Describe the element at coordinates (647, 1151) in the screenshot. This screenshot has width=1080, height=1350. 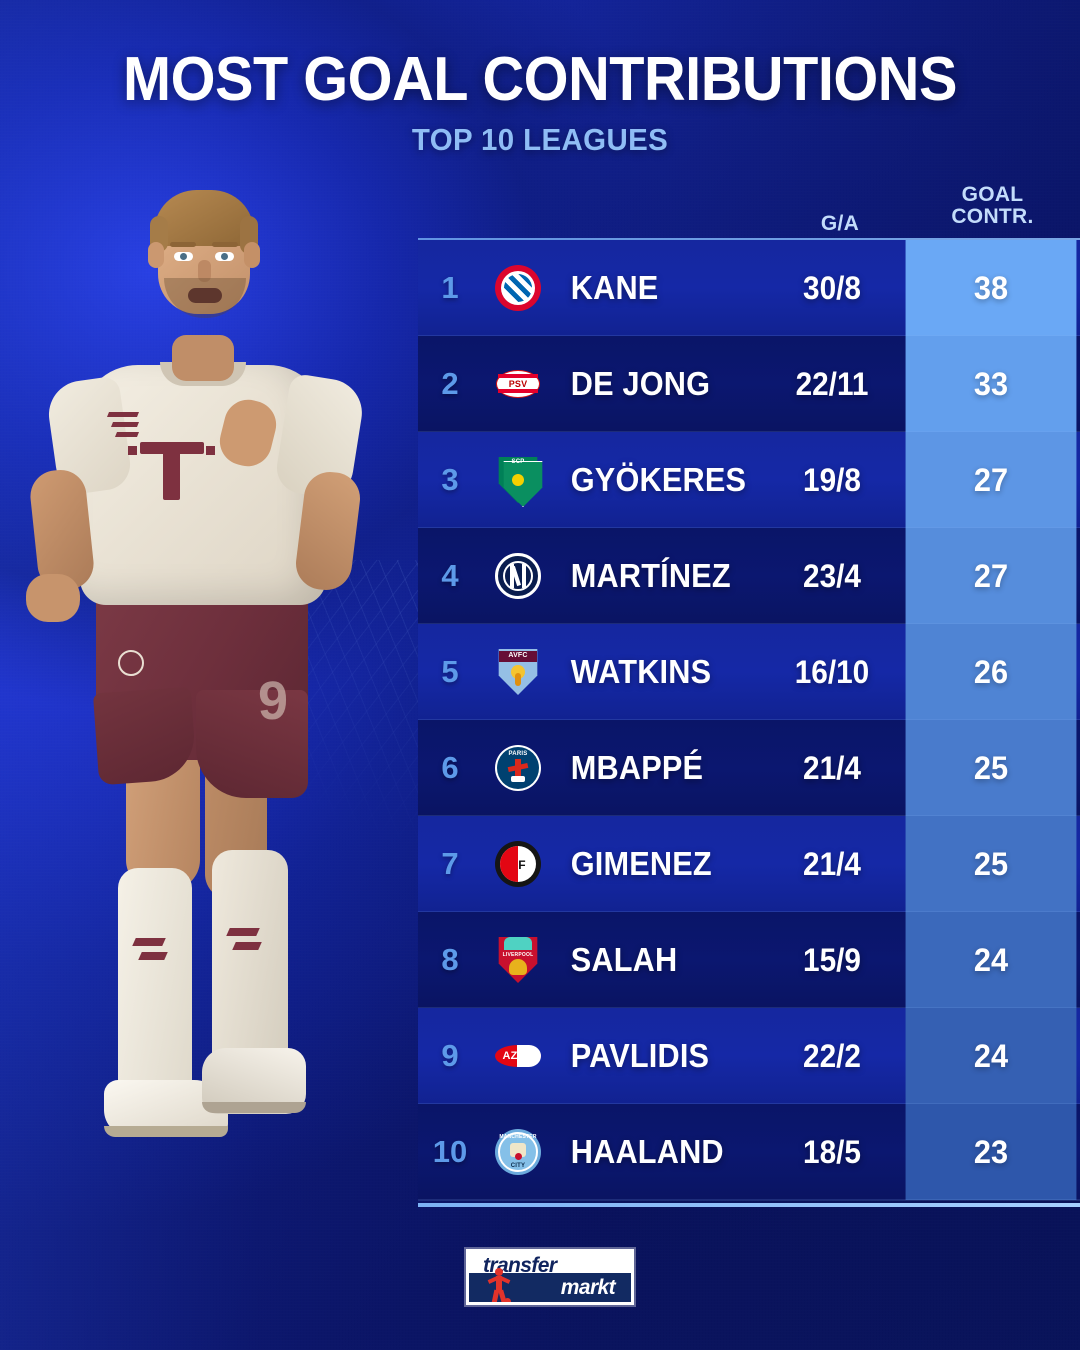
I see `row-player-name: HAALAND` at that location.